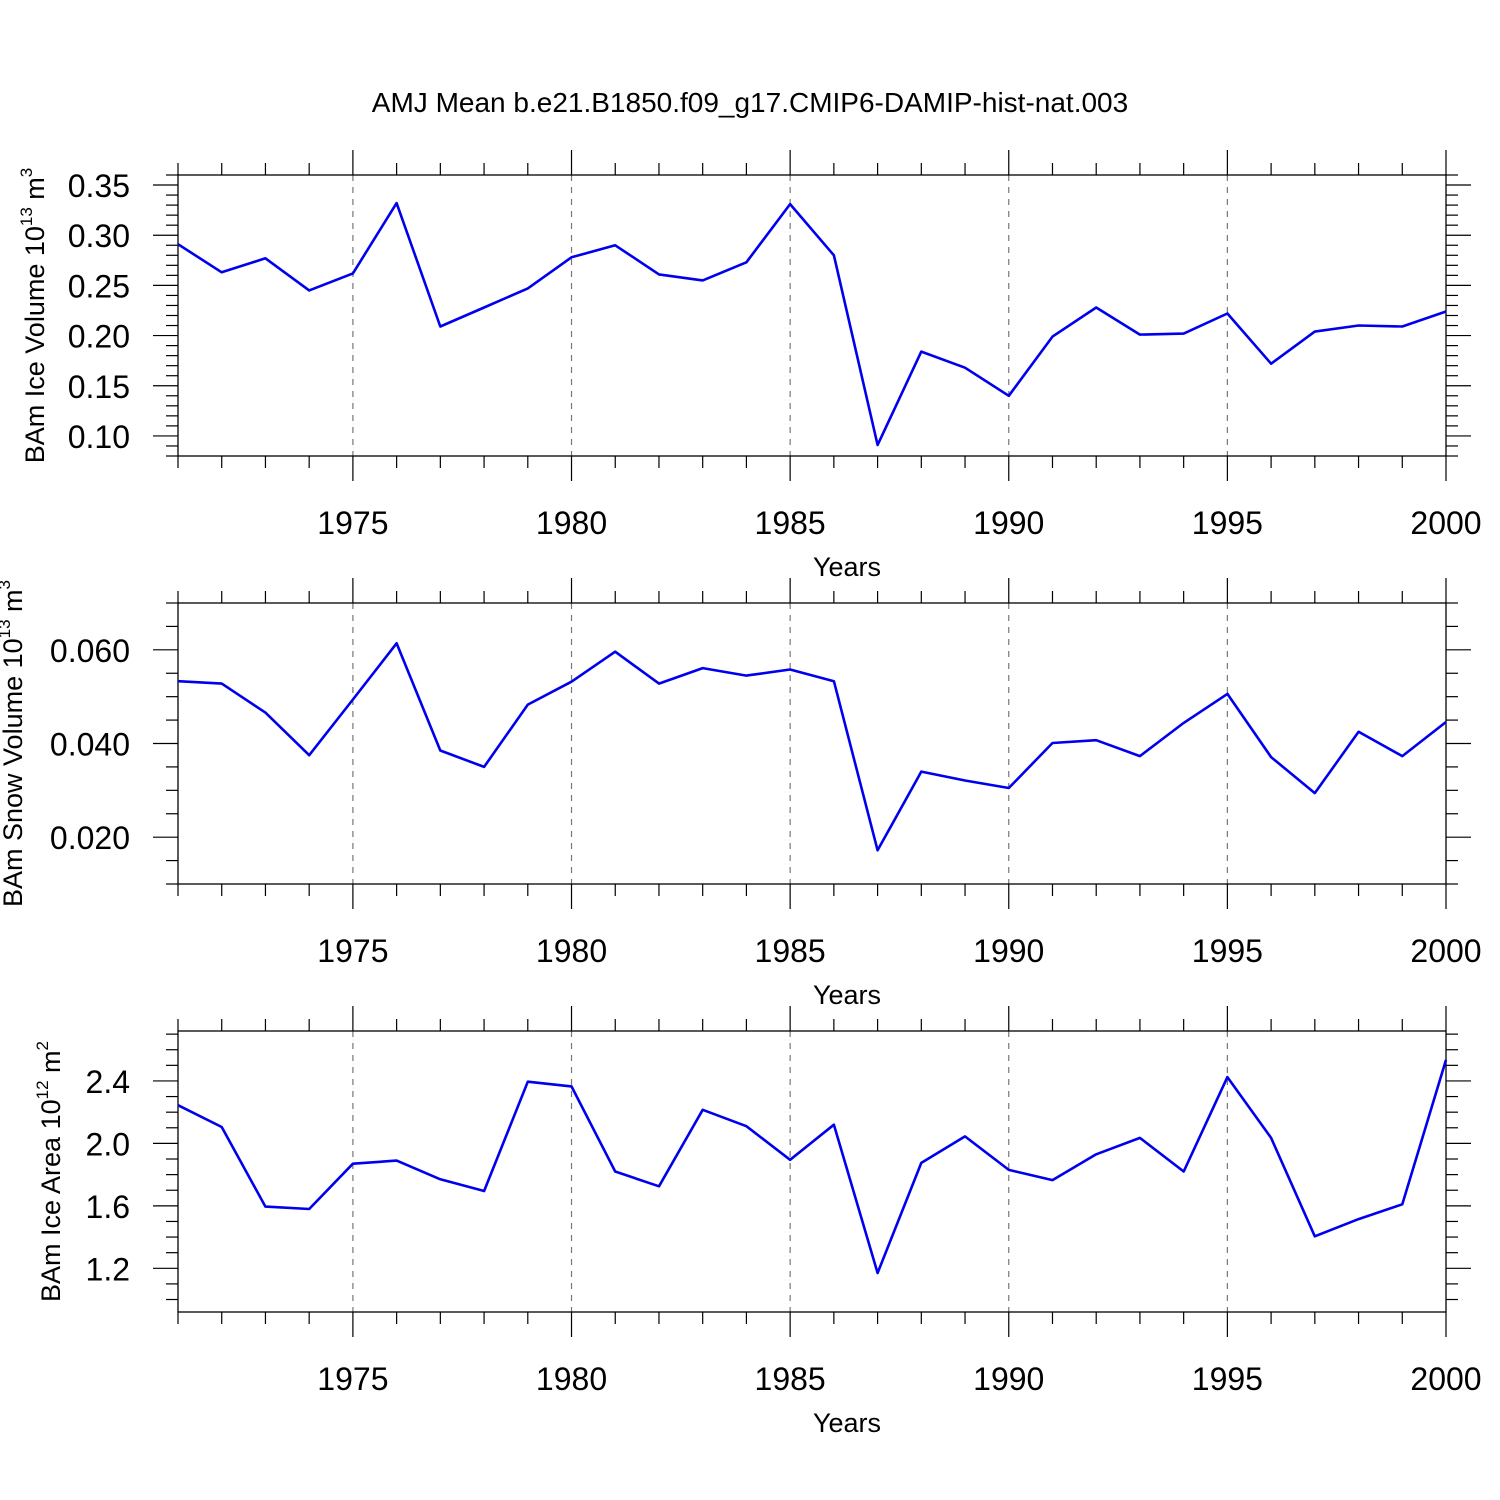 The width and height of the screenshot is (1500, 1500). Describe the element at coordinates (108, 1207) in the screenshot. I see `y-tick-label: 1.6` at that location.